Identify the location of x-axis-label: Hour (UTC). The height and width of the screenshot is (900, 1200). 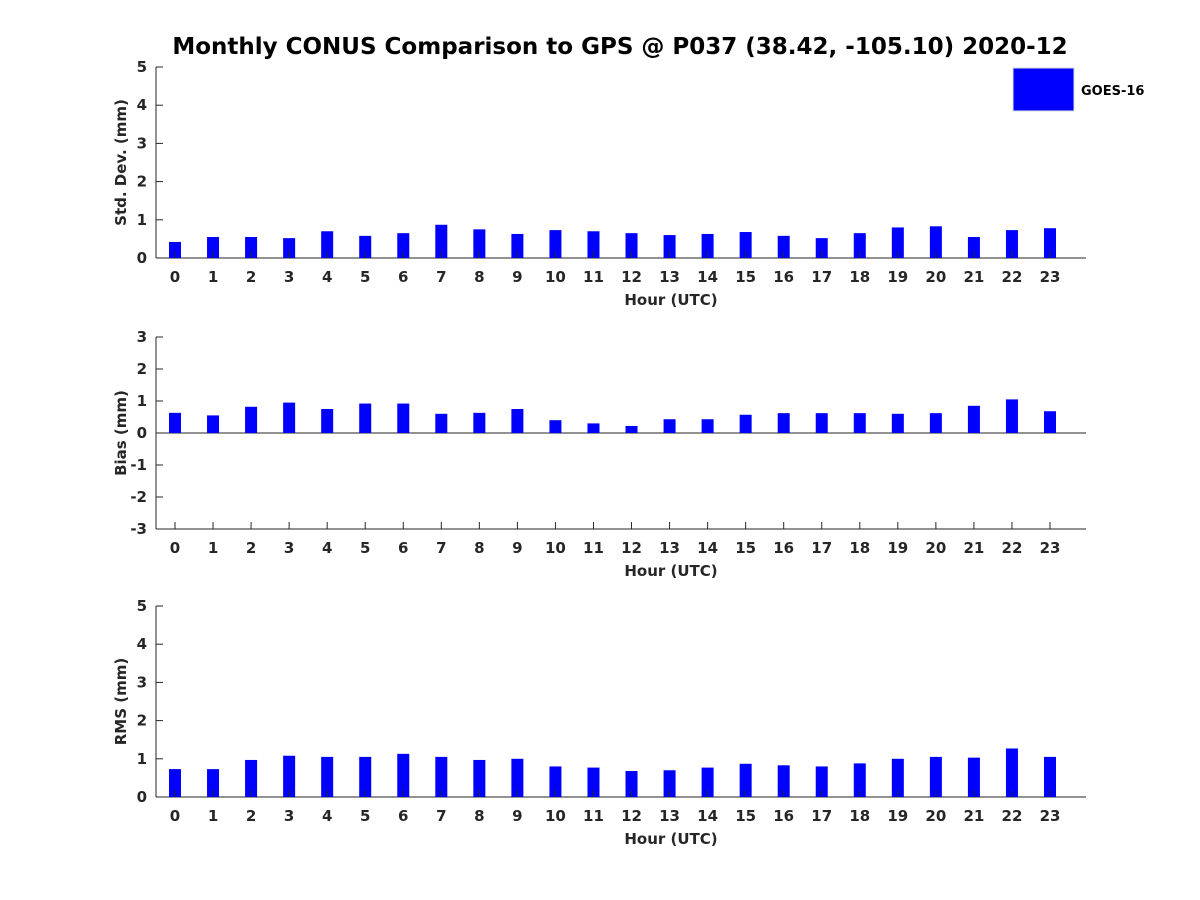
(670, 571).